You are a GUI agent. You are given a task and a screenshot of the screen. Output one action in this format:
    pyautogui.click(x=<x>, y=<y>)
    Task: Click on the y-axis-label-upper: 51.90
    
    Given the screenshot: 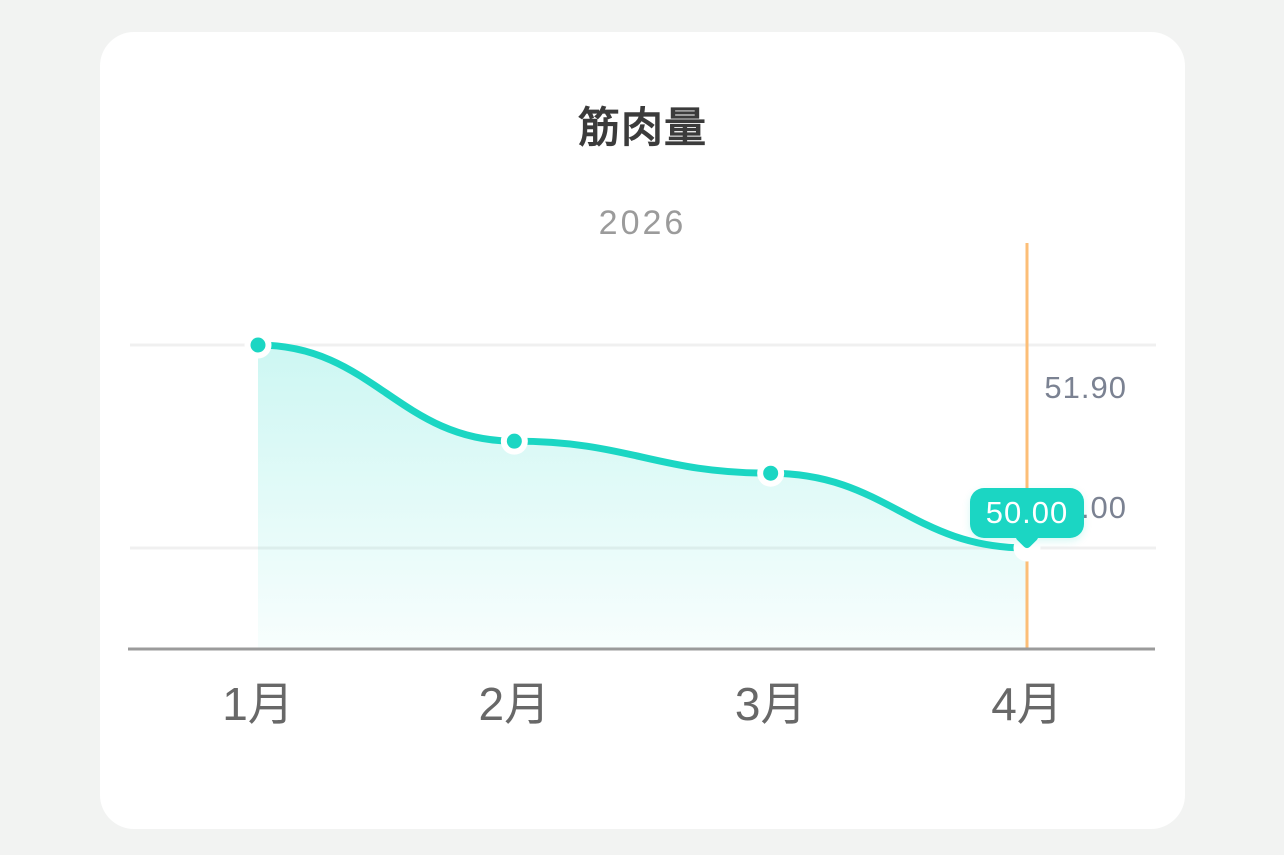 What is the action you would take?
    pyautogui.click(x=1085, y=387)
    